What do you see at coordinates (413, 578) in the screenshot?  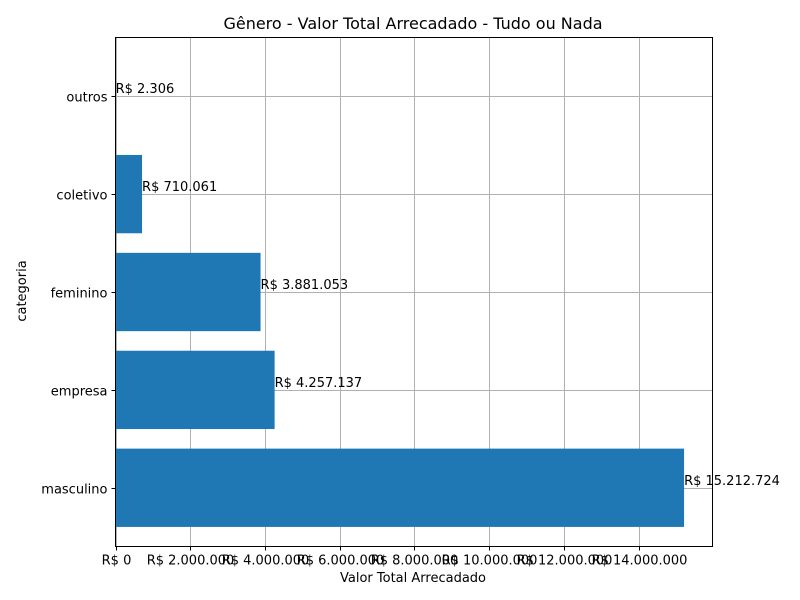 I see `x-axis-label: Valor Total Arrecadado` at bounding box center [413, 578].